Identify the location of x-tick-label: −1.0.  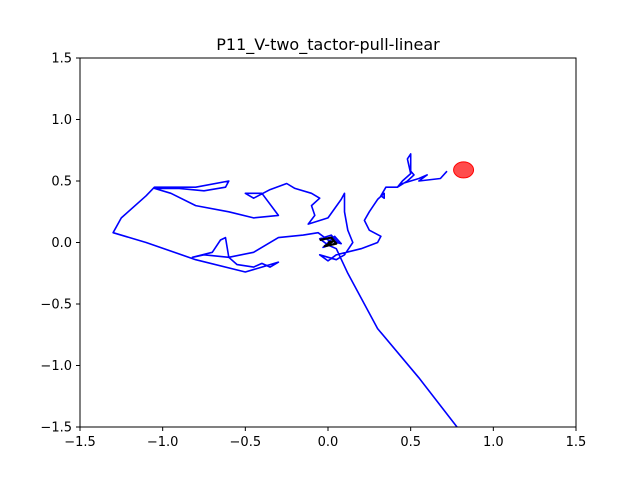
(163, 442).